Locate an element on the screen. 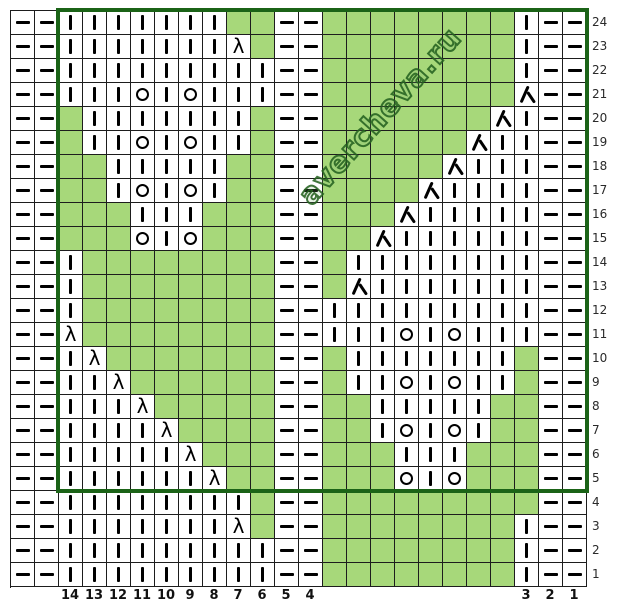 This screenshot has height=614, width=620. cell-r23-c9 is located at coordinates (215, 47).